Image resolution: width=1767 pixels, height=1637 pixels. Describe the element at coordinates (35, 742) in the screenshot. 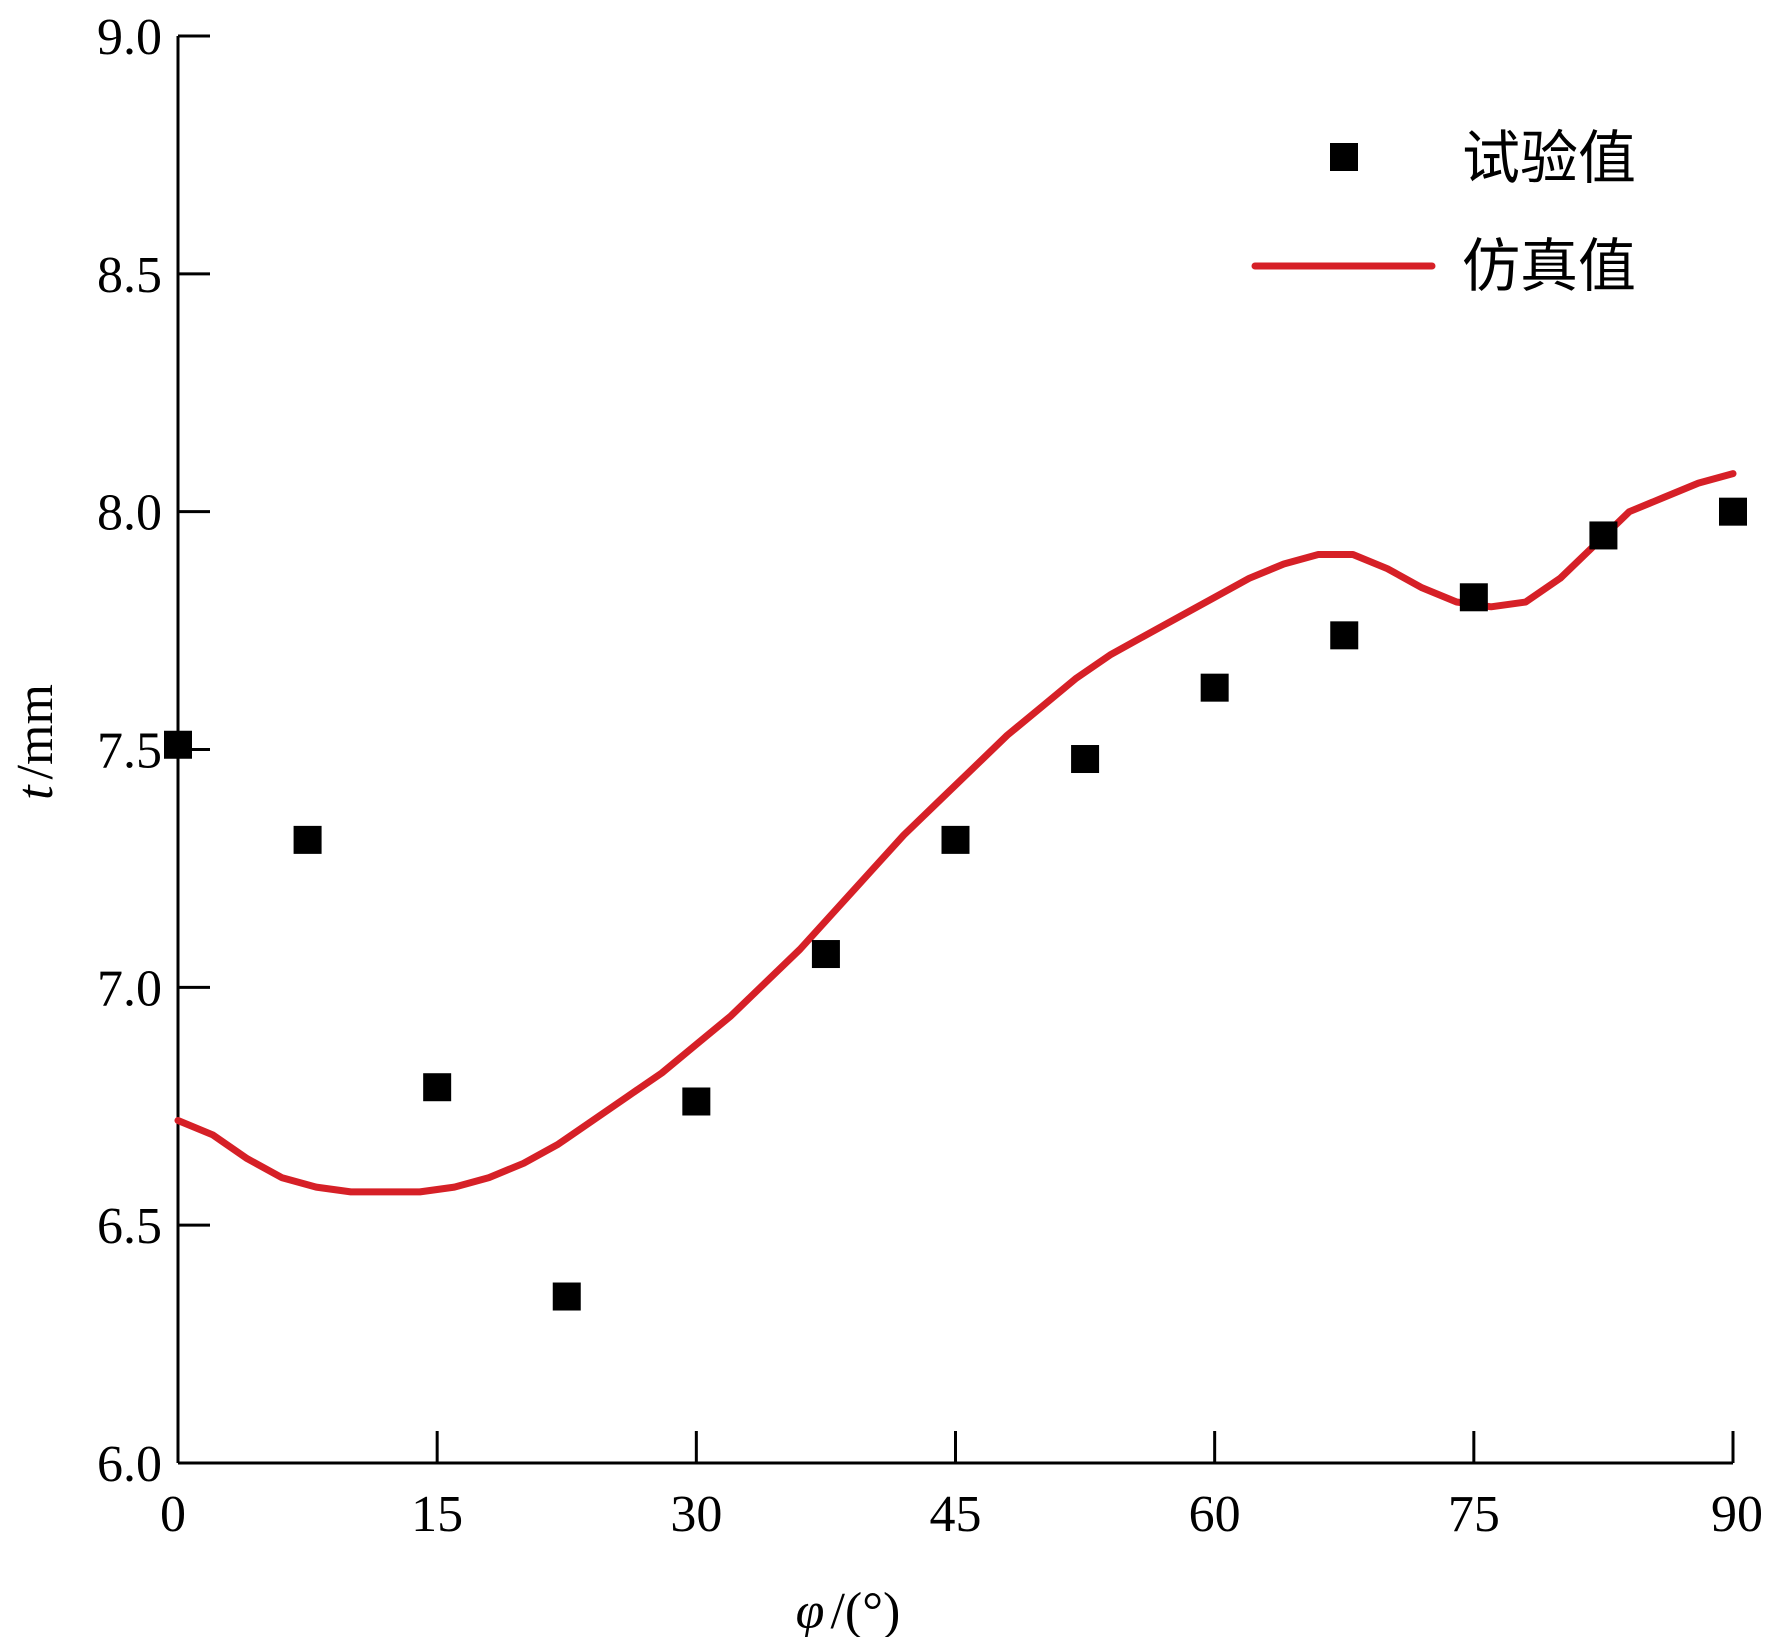

I see `y-axis-title: t/mm` at that location.